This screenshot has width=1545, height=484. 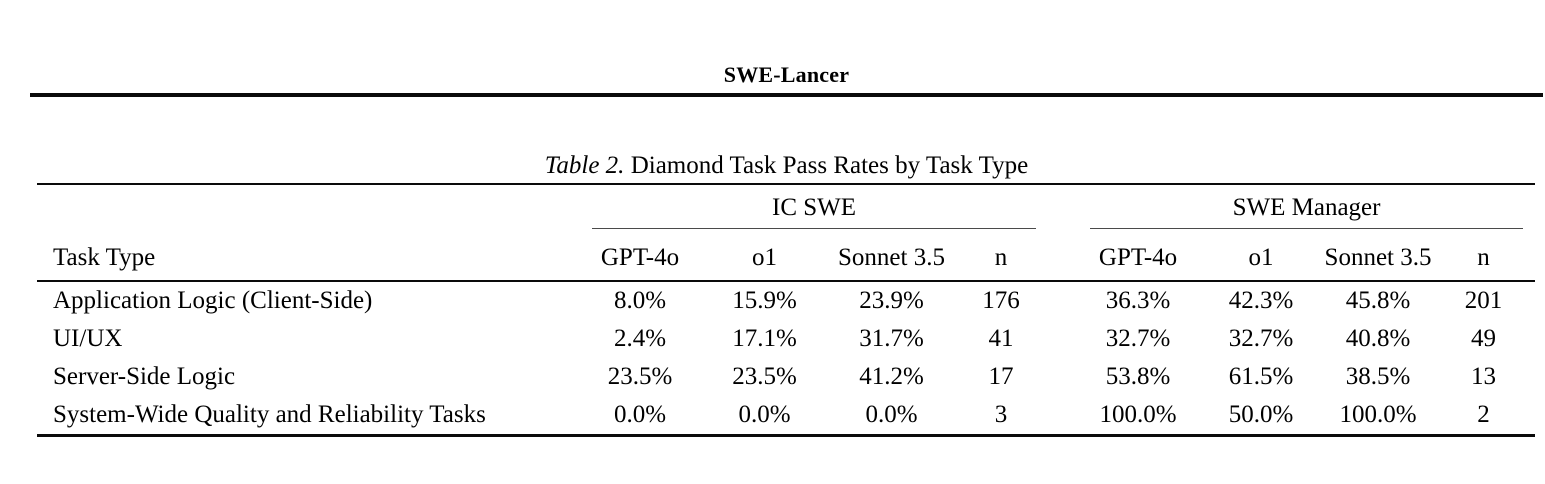 What do you see at coordinates (1484, 258) in the screenshot?
I see `col-header-mgr-n: n` at bounding box center [1484, 258].